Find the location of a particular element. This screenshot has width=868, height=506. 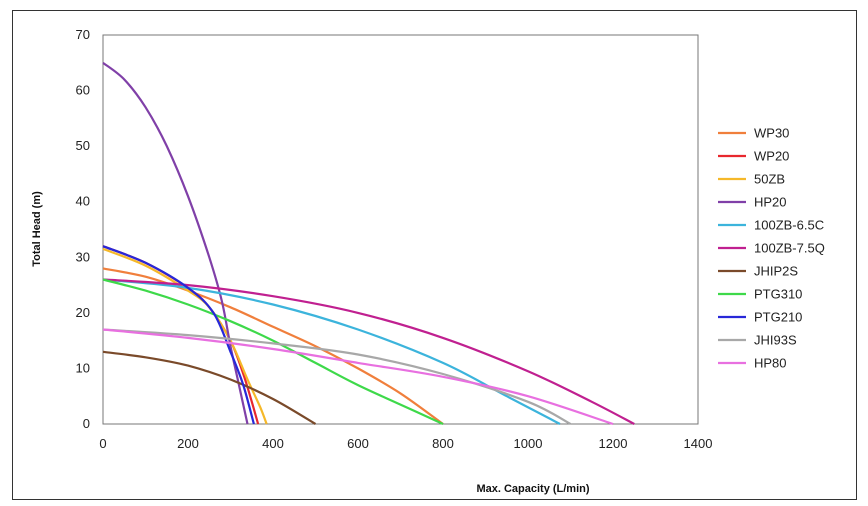

x-tick-label: 0 is located at coordinates (102, 443).